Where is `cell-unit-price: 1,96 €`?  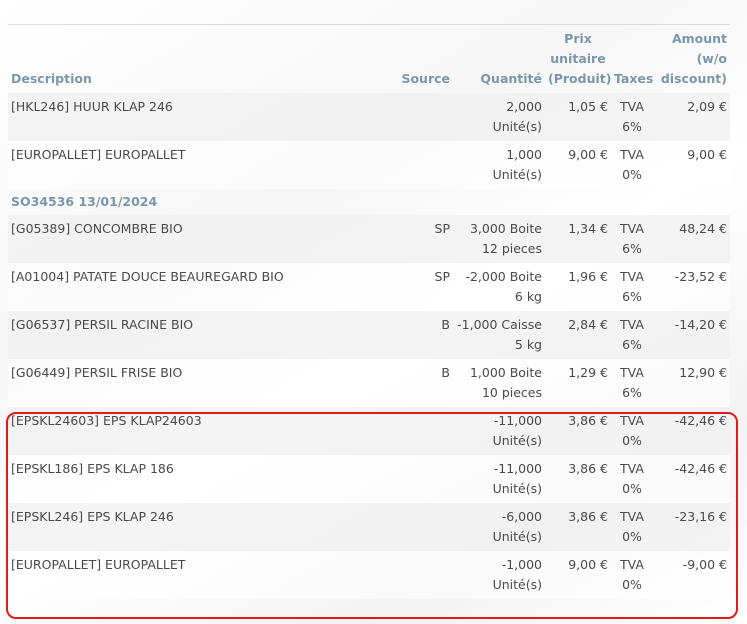
cell-unit-price: 1,96 € is located at coordinates (578, 287).